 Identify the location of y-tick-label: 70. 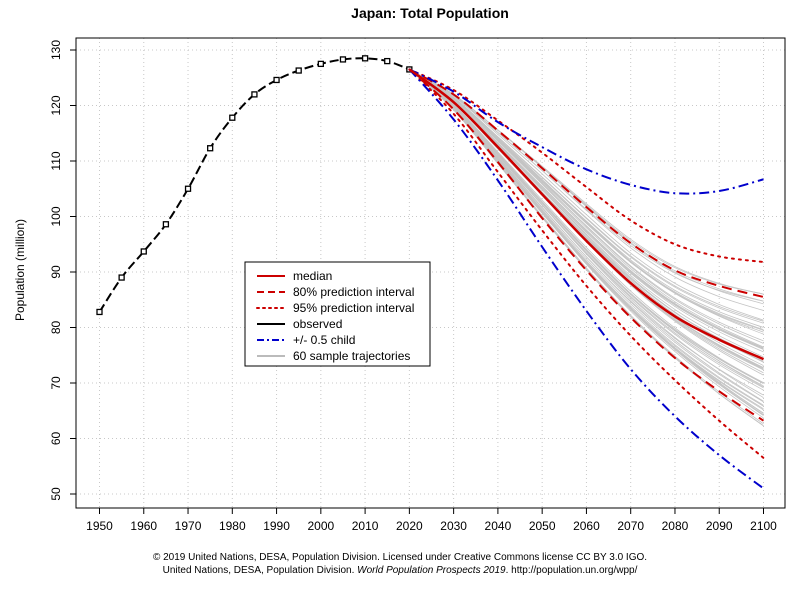
(56, 383).